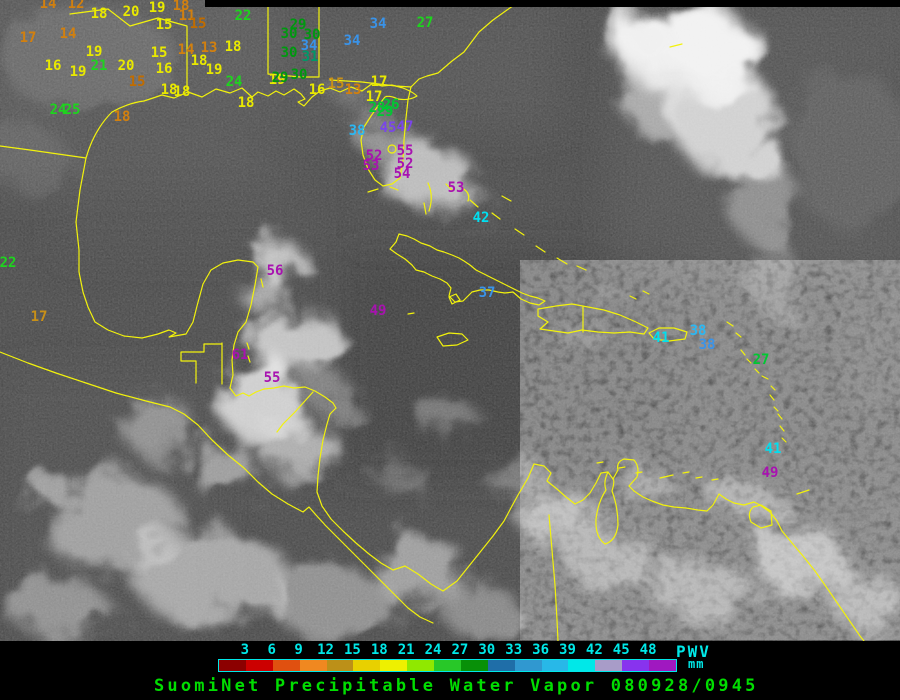 This screenshot has width=900, height=700. What do you see at coordinates (452, 339) in the screenshot?
I see `jamaica-coast` at bounding box center [452, 339].